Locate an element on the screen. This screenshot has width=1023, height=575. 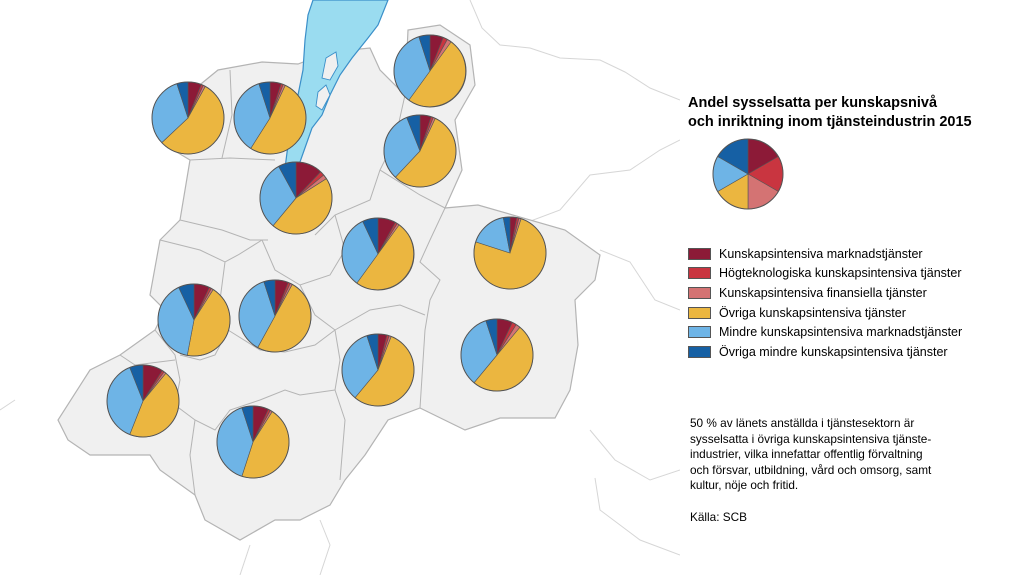
lake is located at coordinates (336, 86).